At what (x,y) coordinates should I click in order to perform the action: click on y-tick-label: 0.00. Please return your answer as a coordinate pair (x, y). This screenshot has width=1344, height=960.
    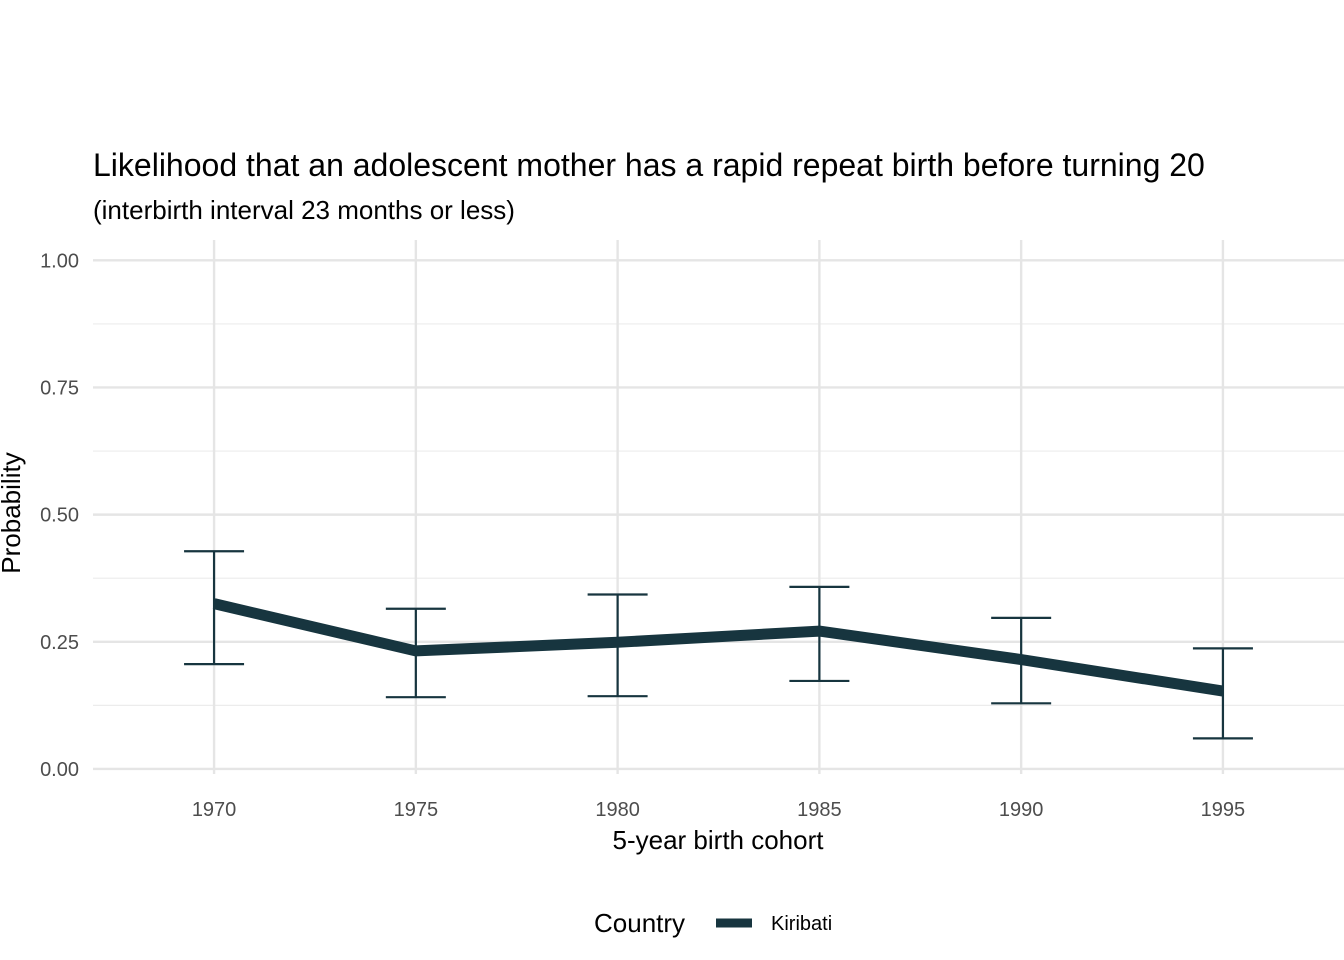
    Looking at the image, I should click on (59, 770).